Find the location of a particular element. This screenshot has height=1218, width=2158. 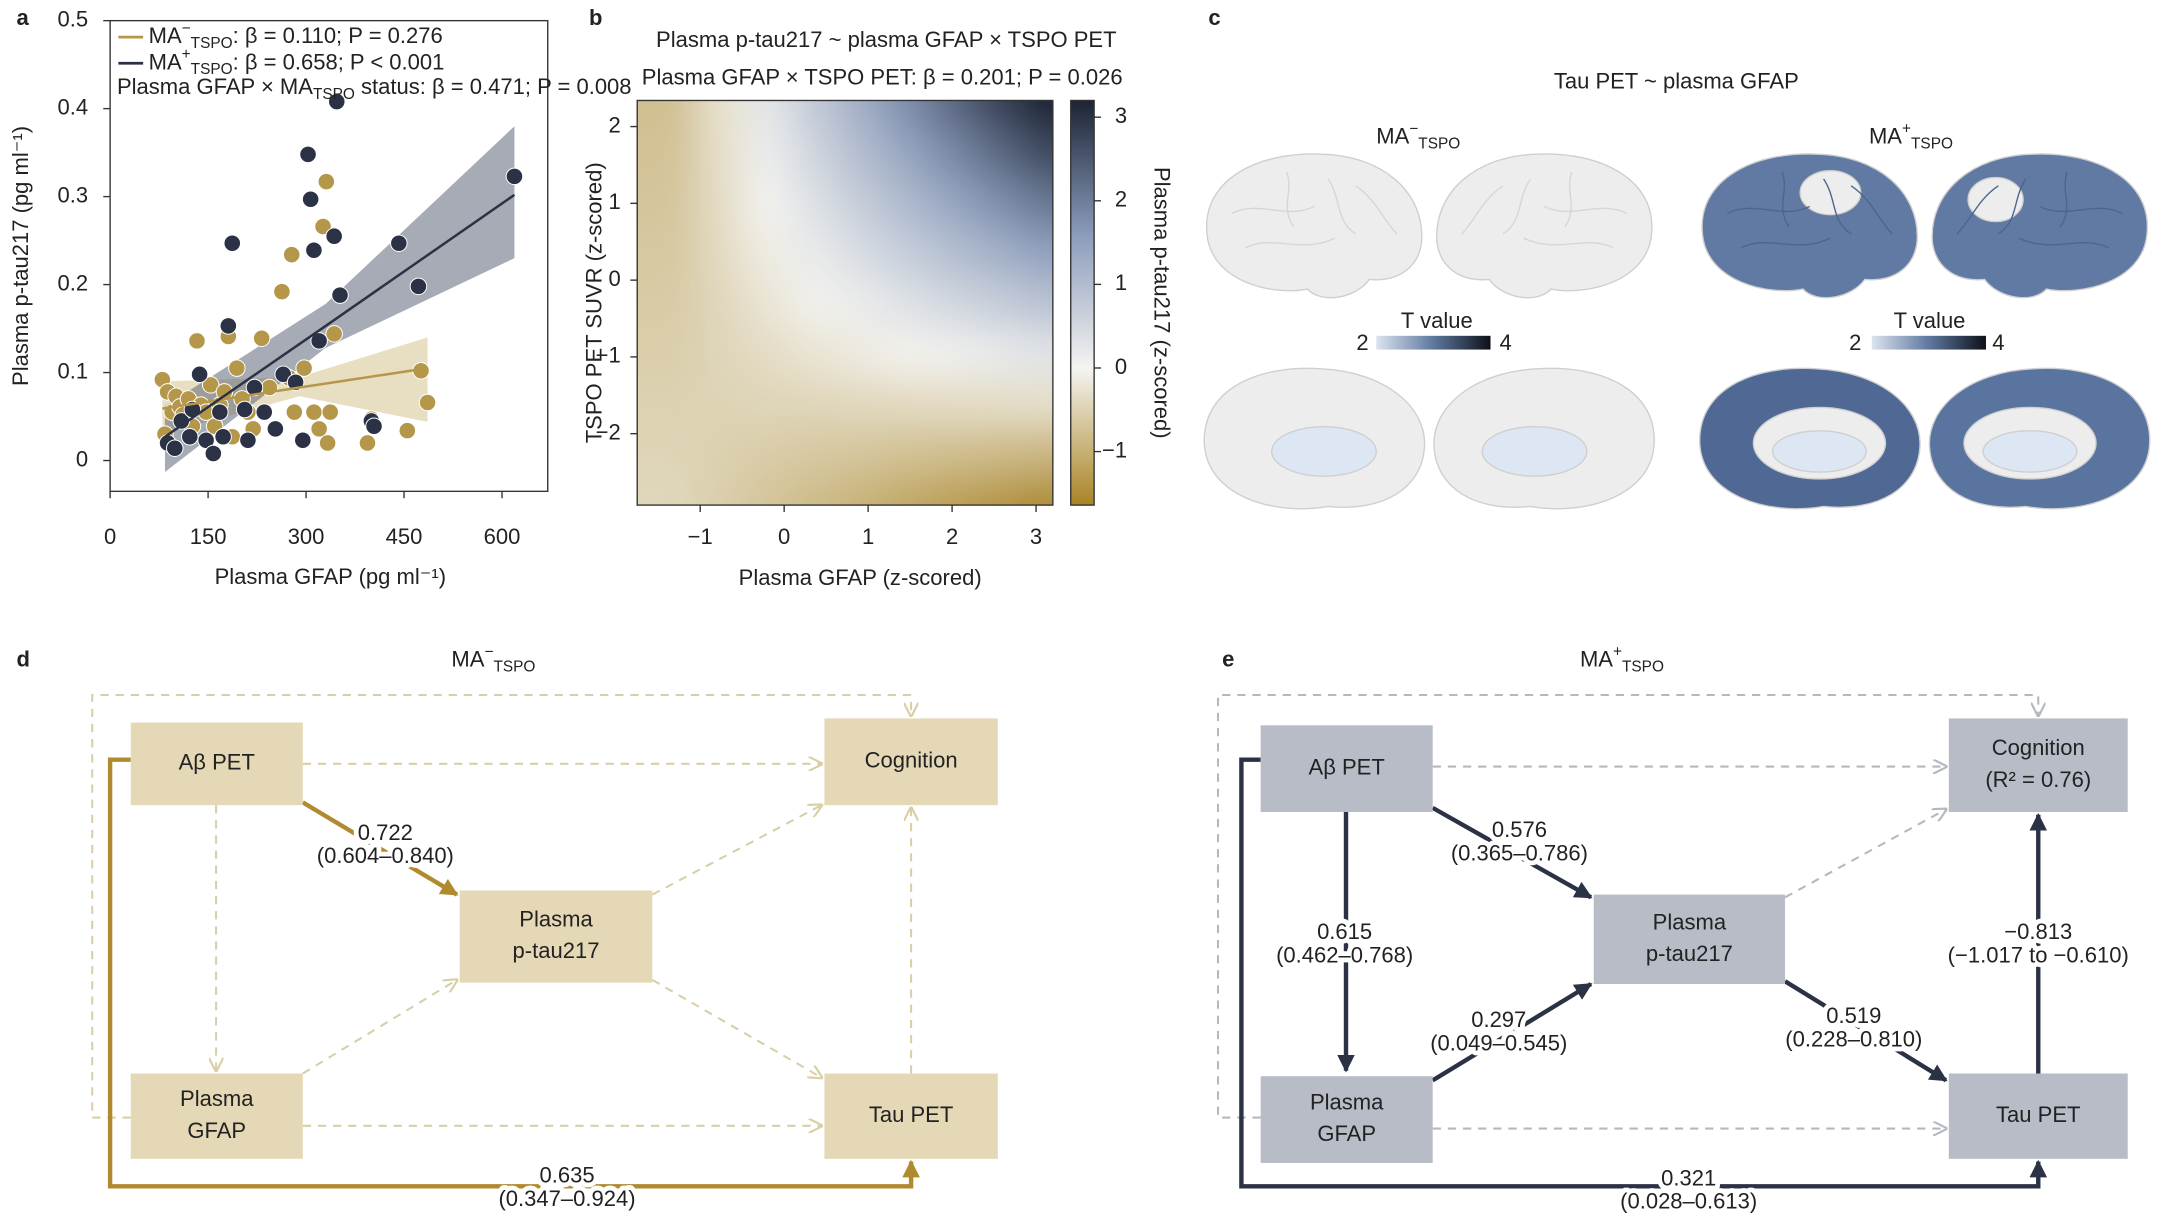

x-tick-label: 150 is located at coordinates (208, 536).